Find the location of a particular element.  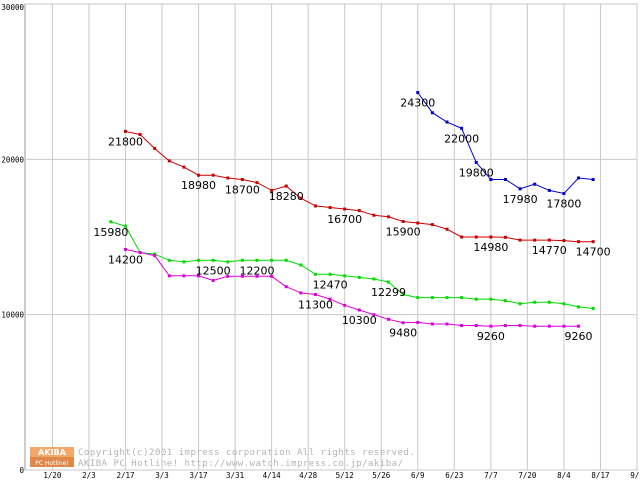

data-label: 12200 is located at coordinates (257, 270).